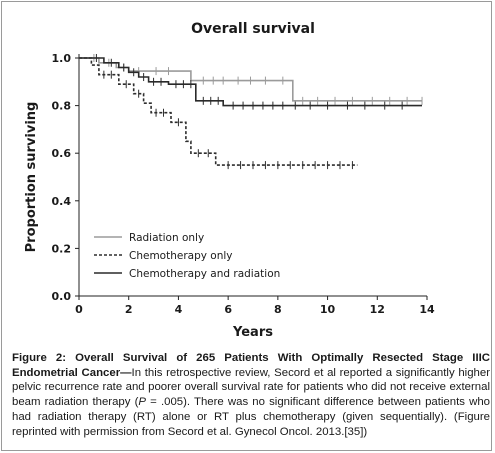  Describe the element at coordinates (252, 332) in the screenshot. I see `x-axis-label: Years` at that location.